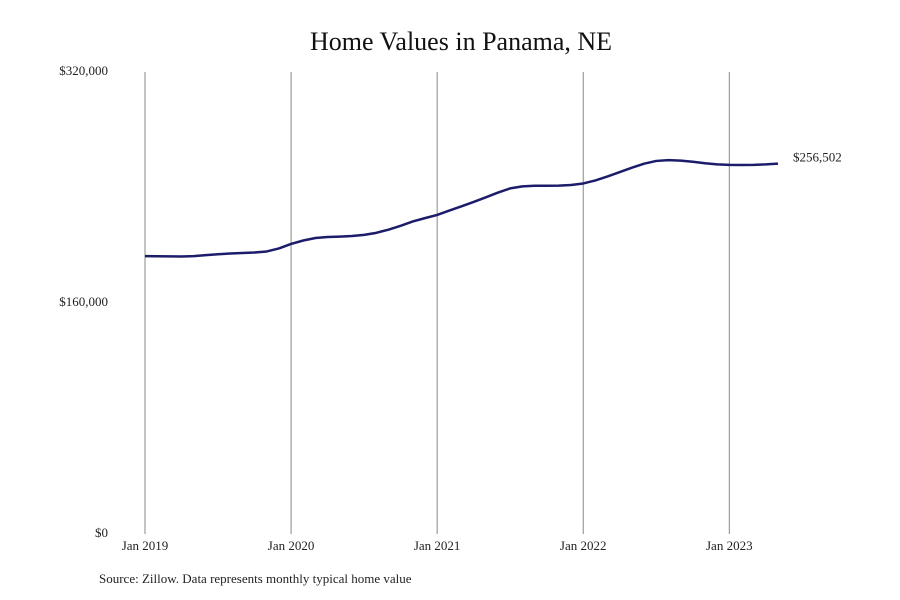 The height and width of the screenshot is (600, 900). What do you see at coordinates (729, 545) in the screenshot?
I see `x-tick-label: Jan 2023` at bounding box center [729, 545].